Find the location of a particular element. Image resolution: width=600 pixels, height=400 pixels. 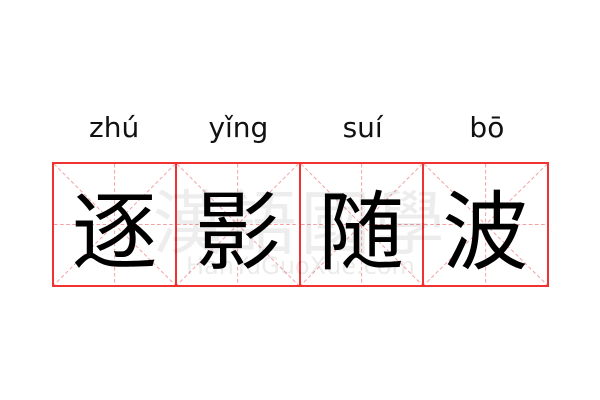

character-cell: 波 is located at coordinates (485, 224).